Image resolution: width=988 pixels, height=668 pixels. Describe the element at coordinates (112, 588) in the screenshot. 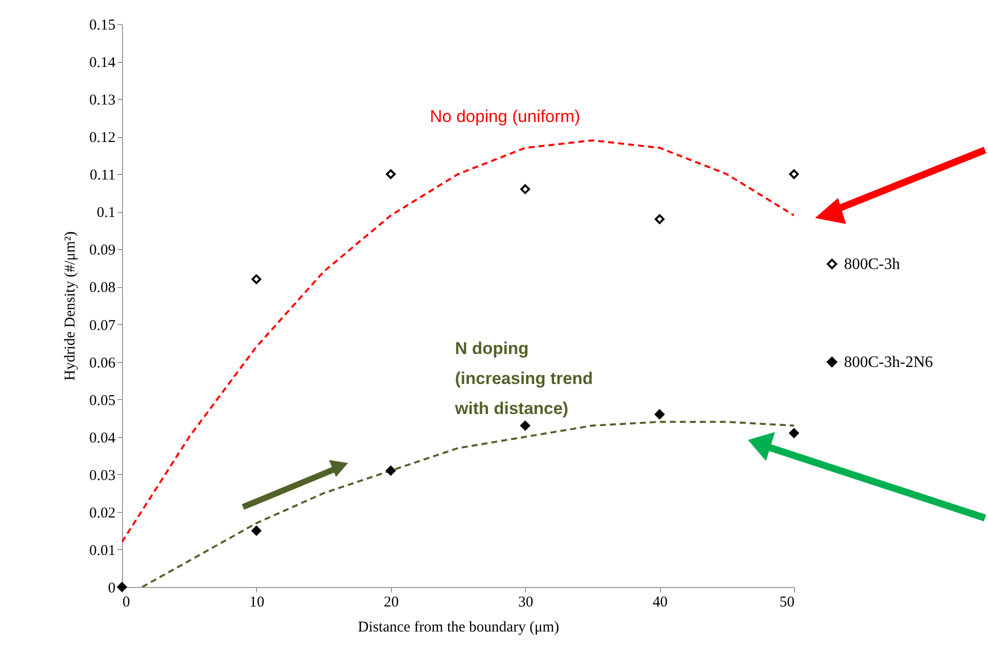

I see `y-tick-label: 0` at that location.